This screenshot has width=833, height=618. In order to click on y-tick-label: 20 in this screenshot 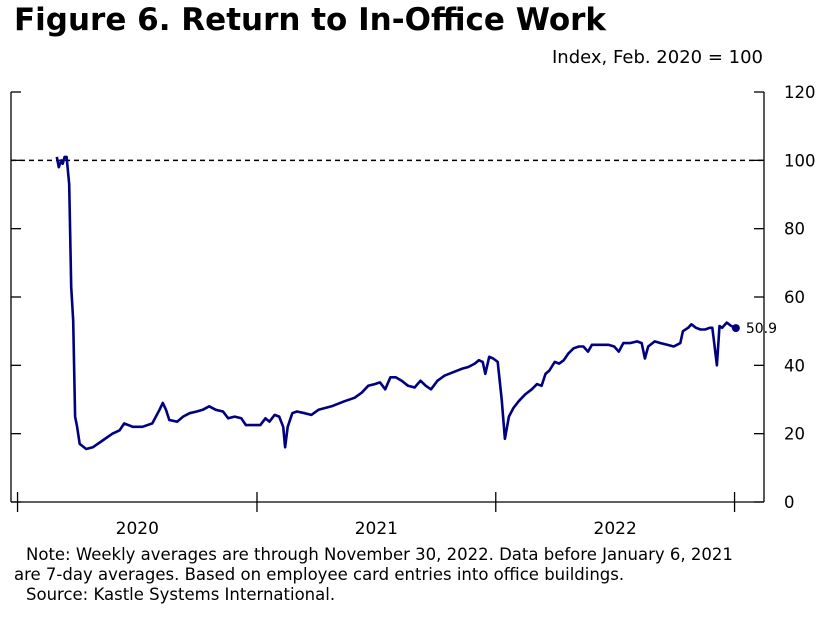, I will do `click(794, 434)`.